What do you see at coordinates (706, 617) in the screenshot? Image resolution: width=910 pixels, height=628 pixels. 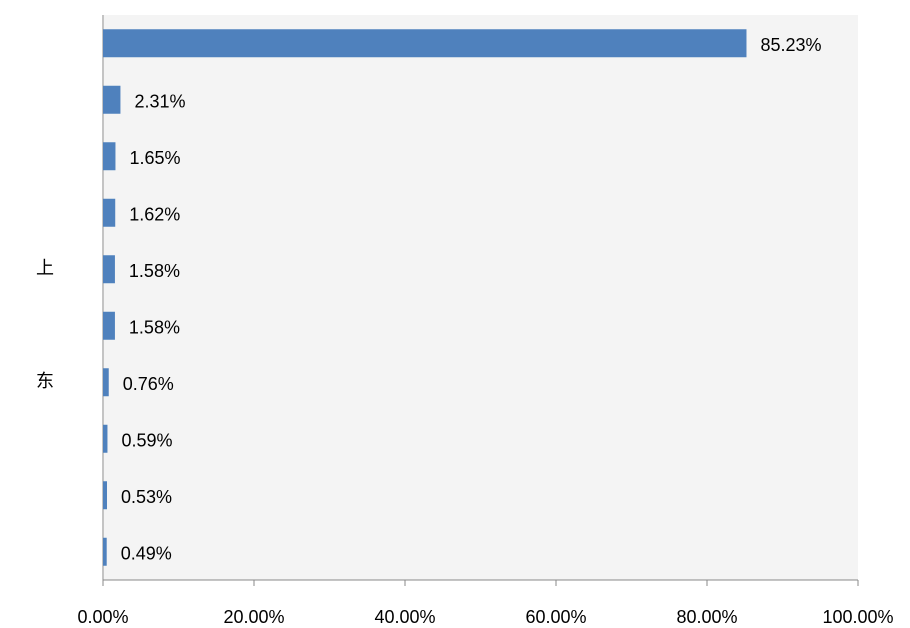 I see `x-tick-label: 80.00%` at bounding box center [706, 617].